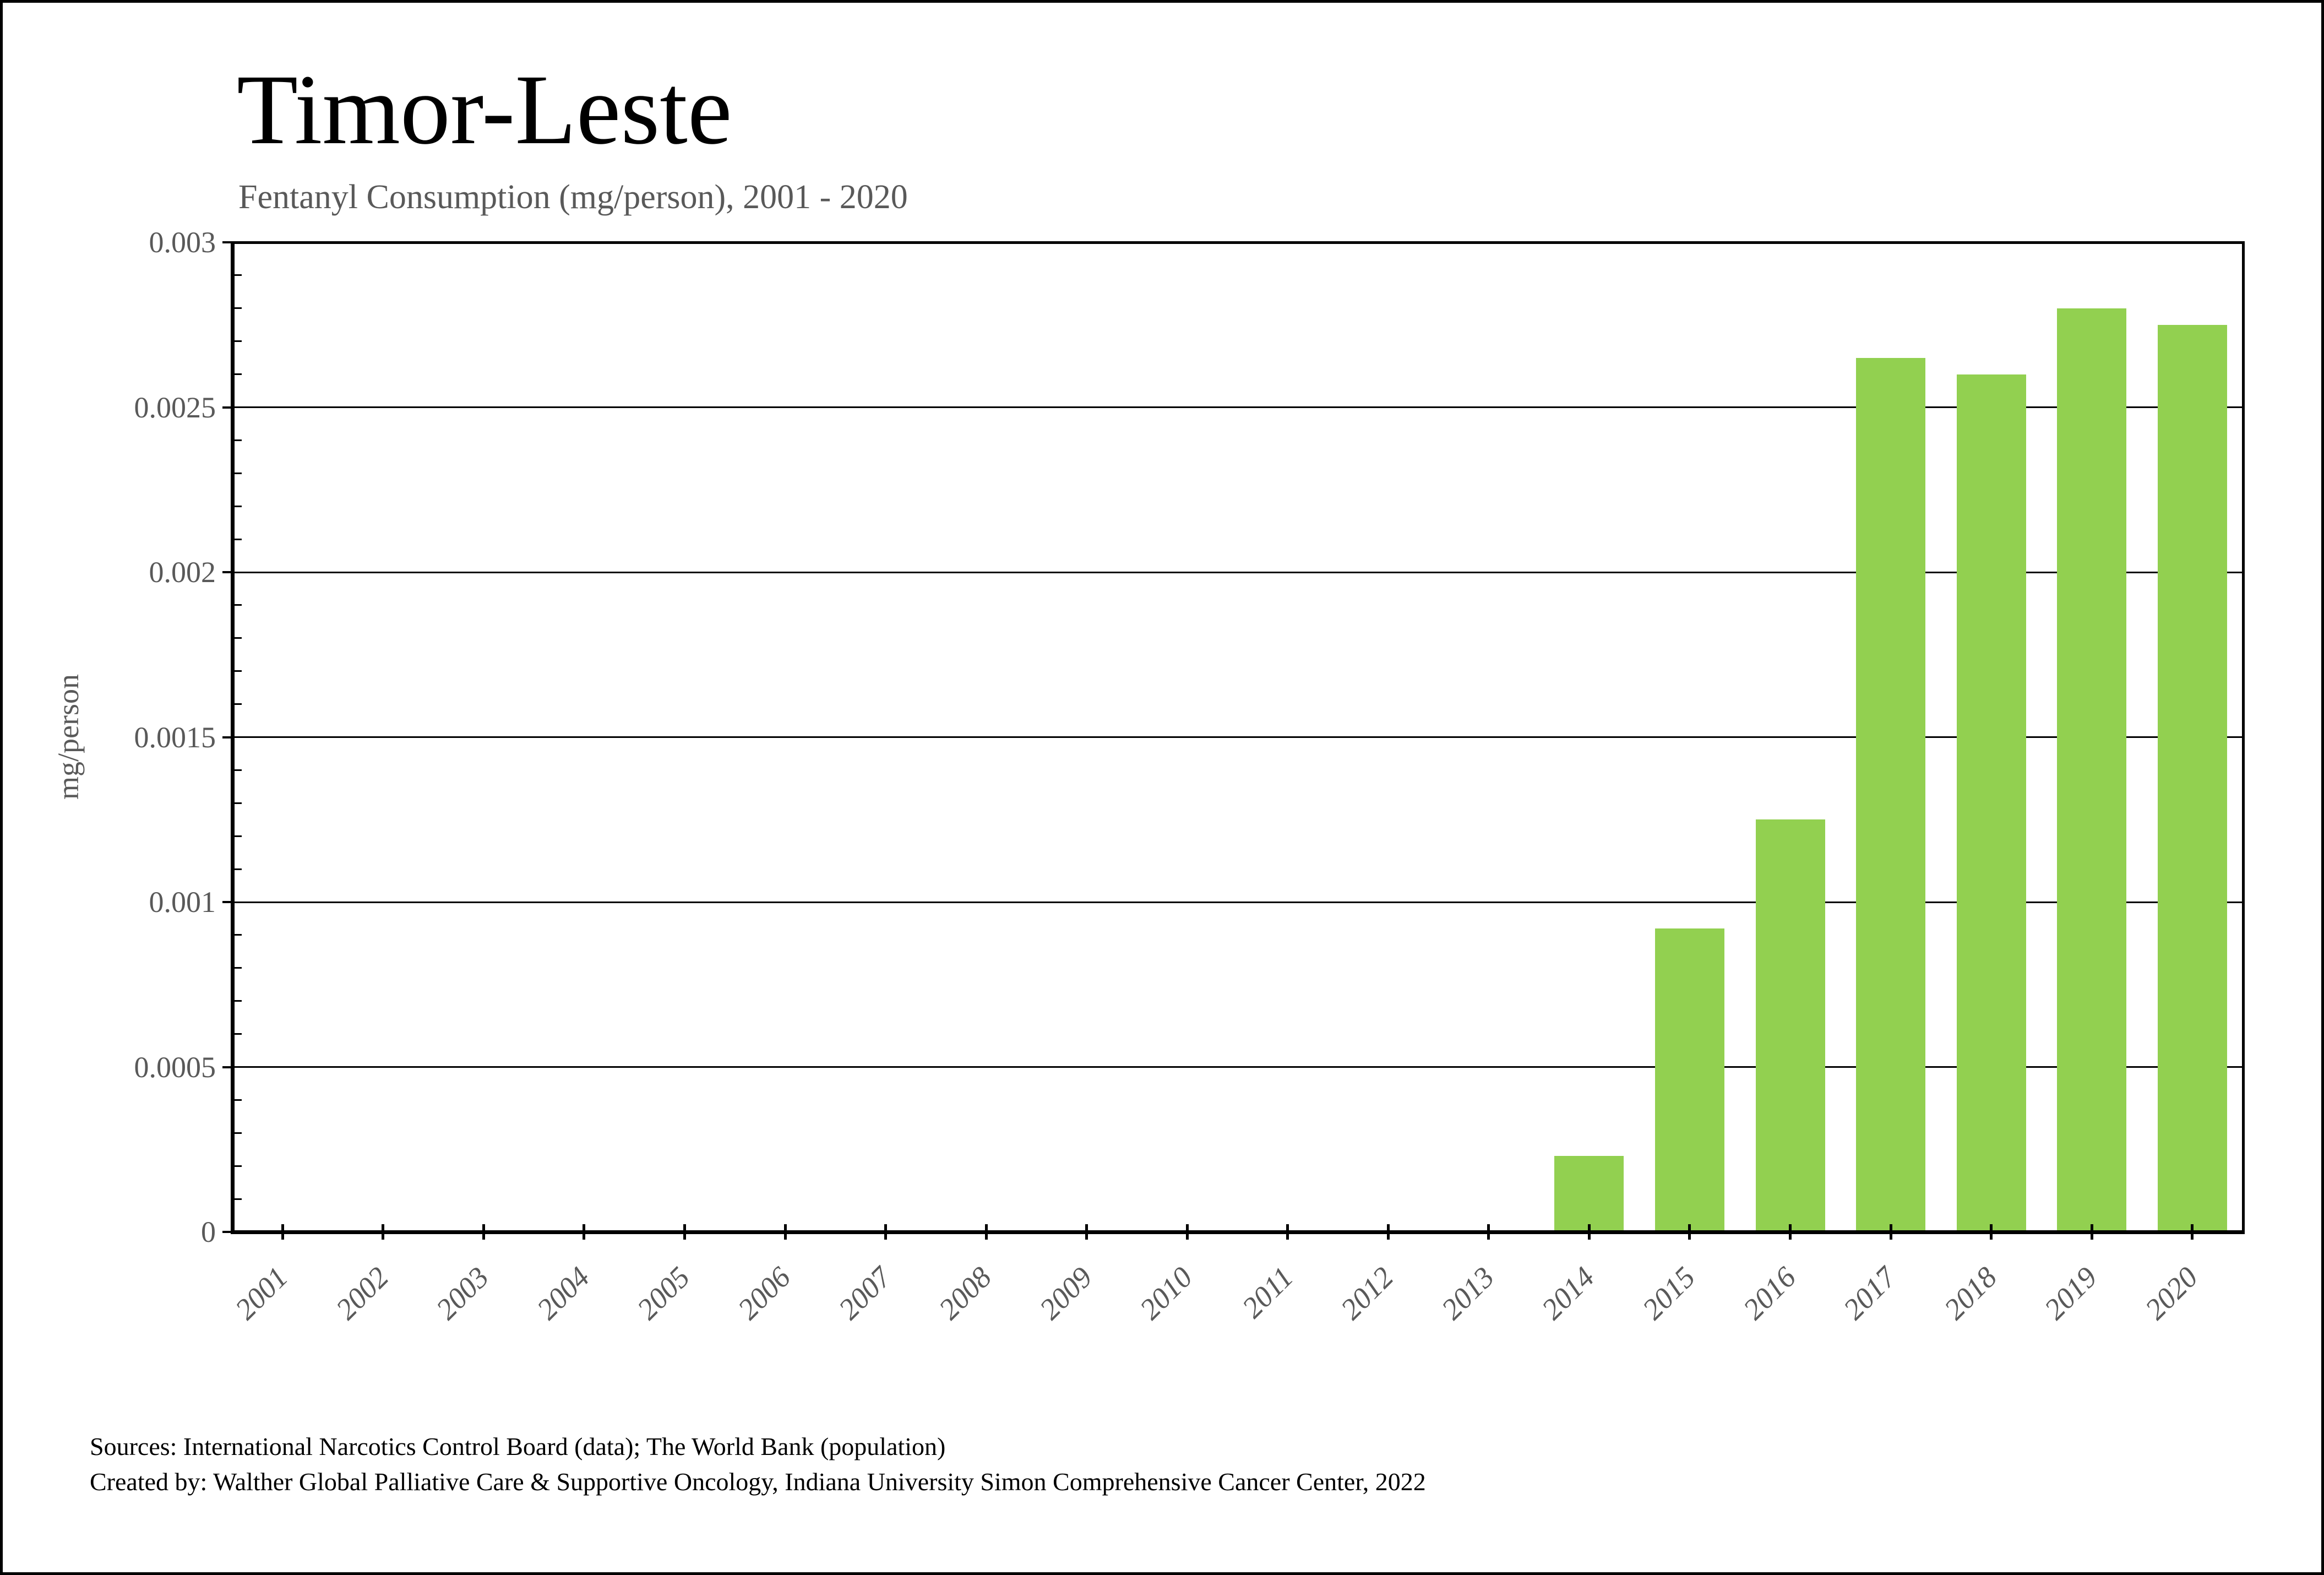  Describe the element at coordinates (1589, 1194) in the screenshot. I see `bar-2014` at that location.